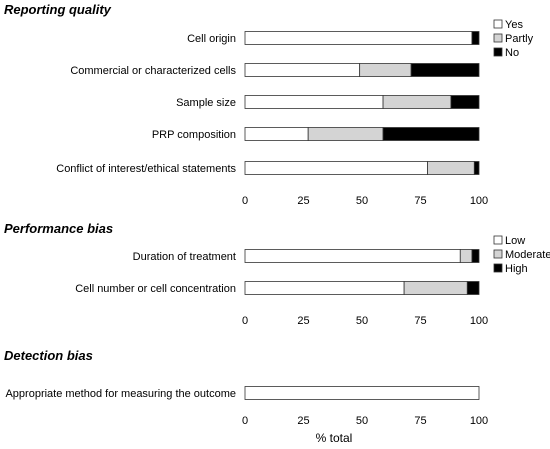  I want to click on panel-title: Reporting quality, so click(58, 9).